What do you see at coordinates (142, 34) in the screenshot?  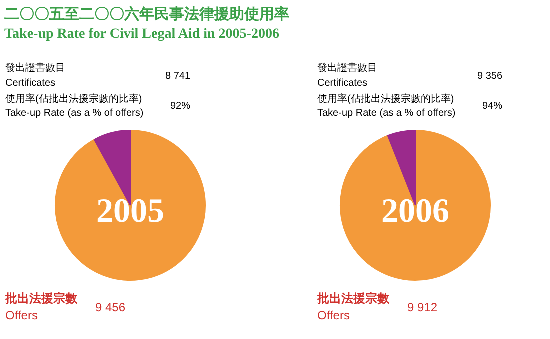 I see `chart-subtitle: Take-up Rate for Civil Legal Aid in 2005-2006` at bounding box center [142, 34].